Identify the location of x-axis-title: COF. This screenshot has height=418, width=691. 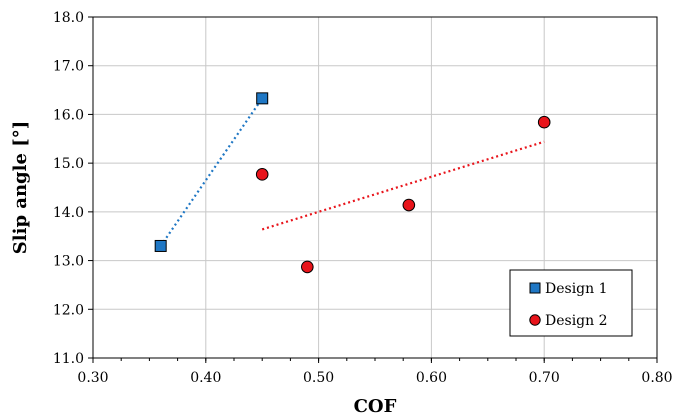
(375, 406).